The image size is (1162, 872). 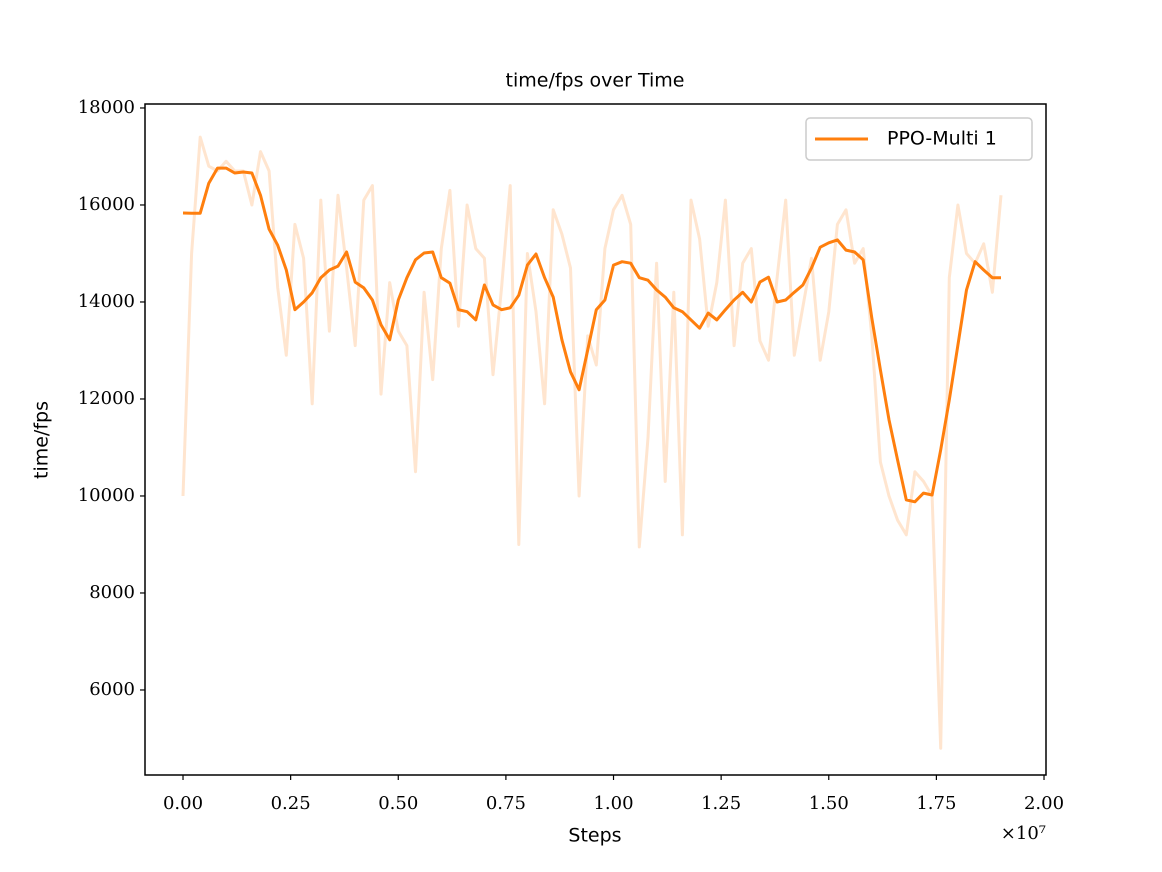 I want to click on y-tick-label: 10000, so click(x=106, y=495).